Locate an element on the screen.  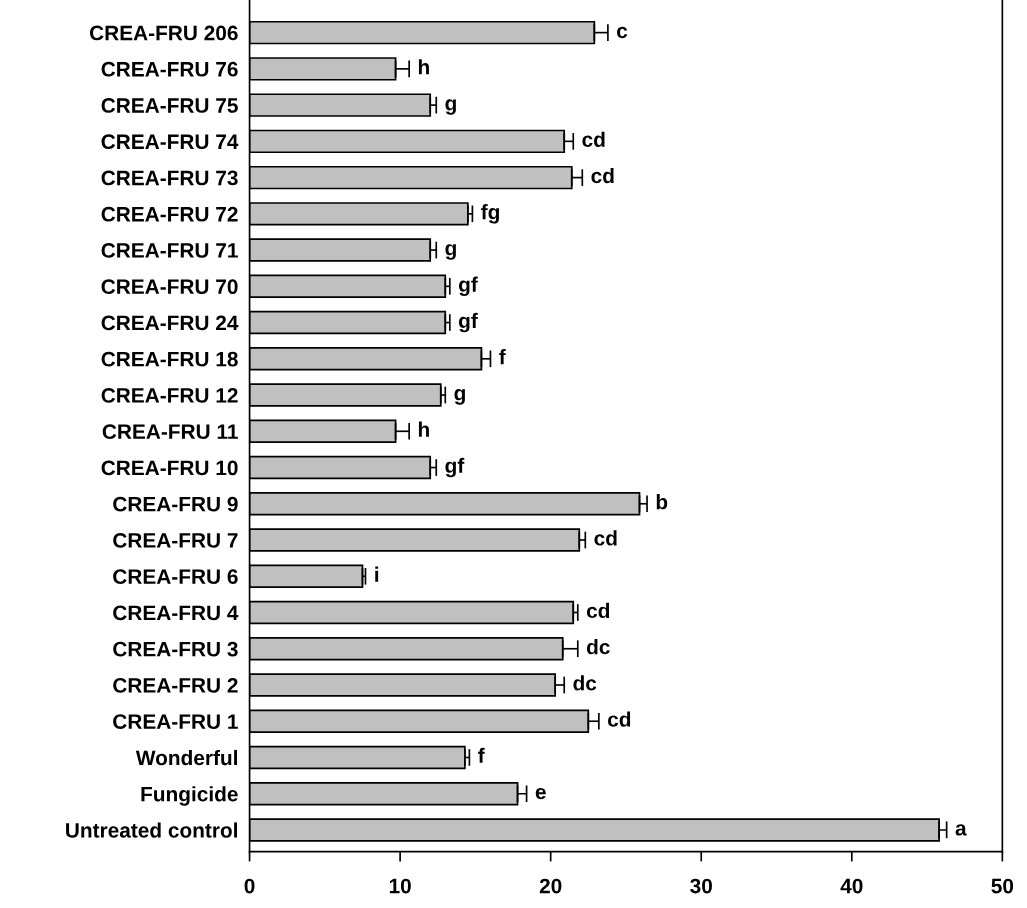
y-tick-label: CREA-FRU 4 is located at coordinates (176, 613).